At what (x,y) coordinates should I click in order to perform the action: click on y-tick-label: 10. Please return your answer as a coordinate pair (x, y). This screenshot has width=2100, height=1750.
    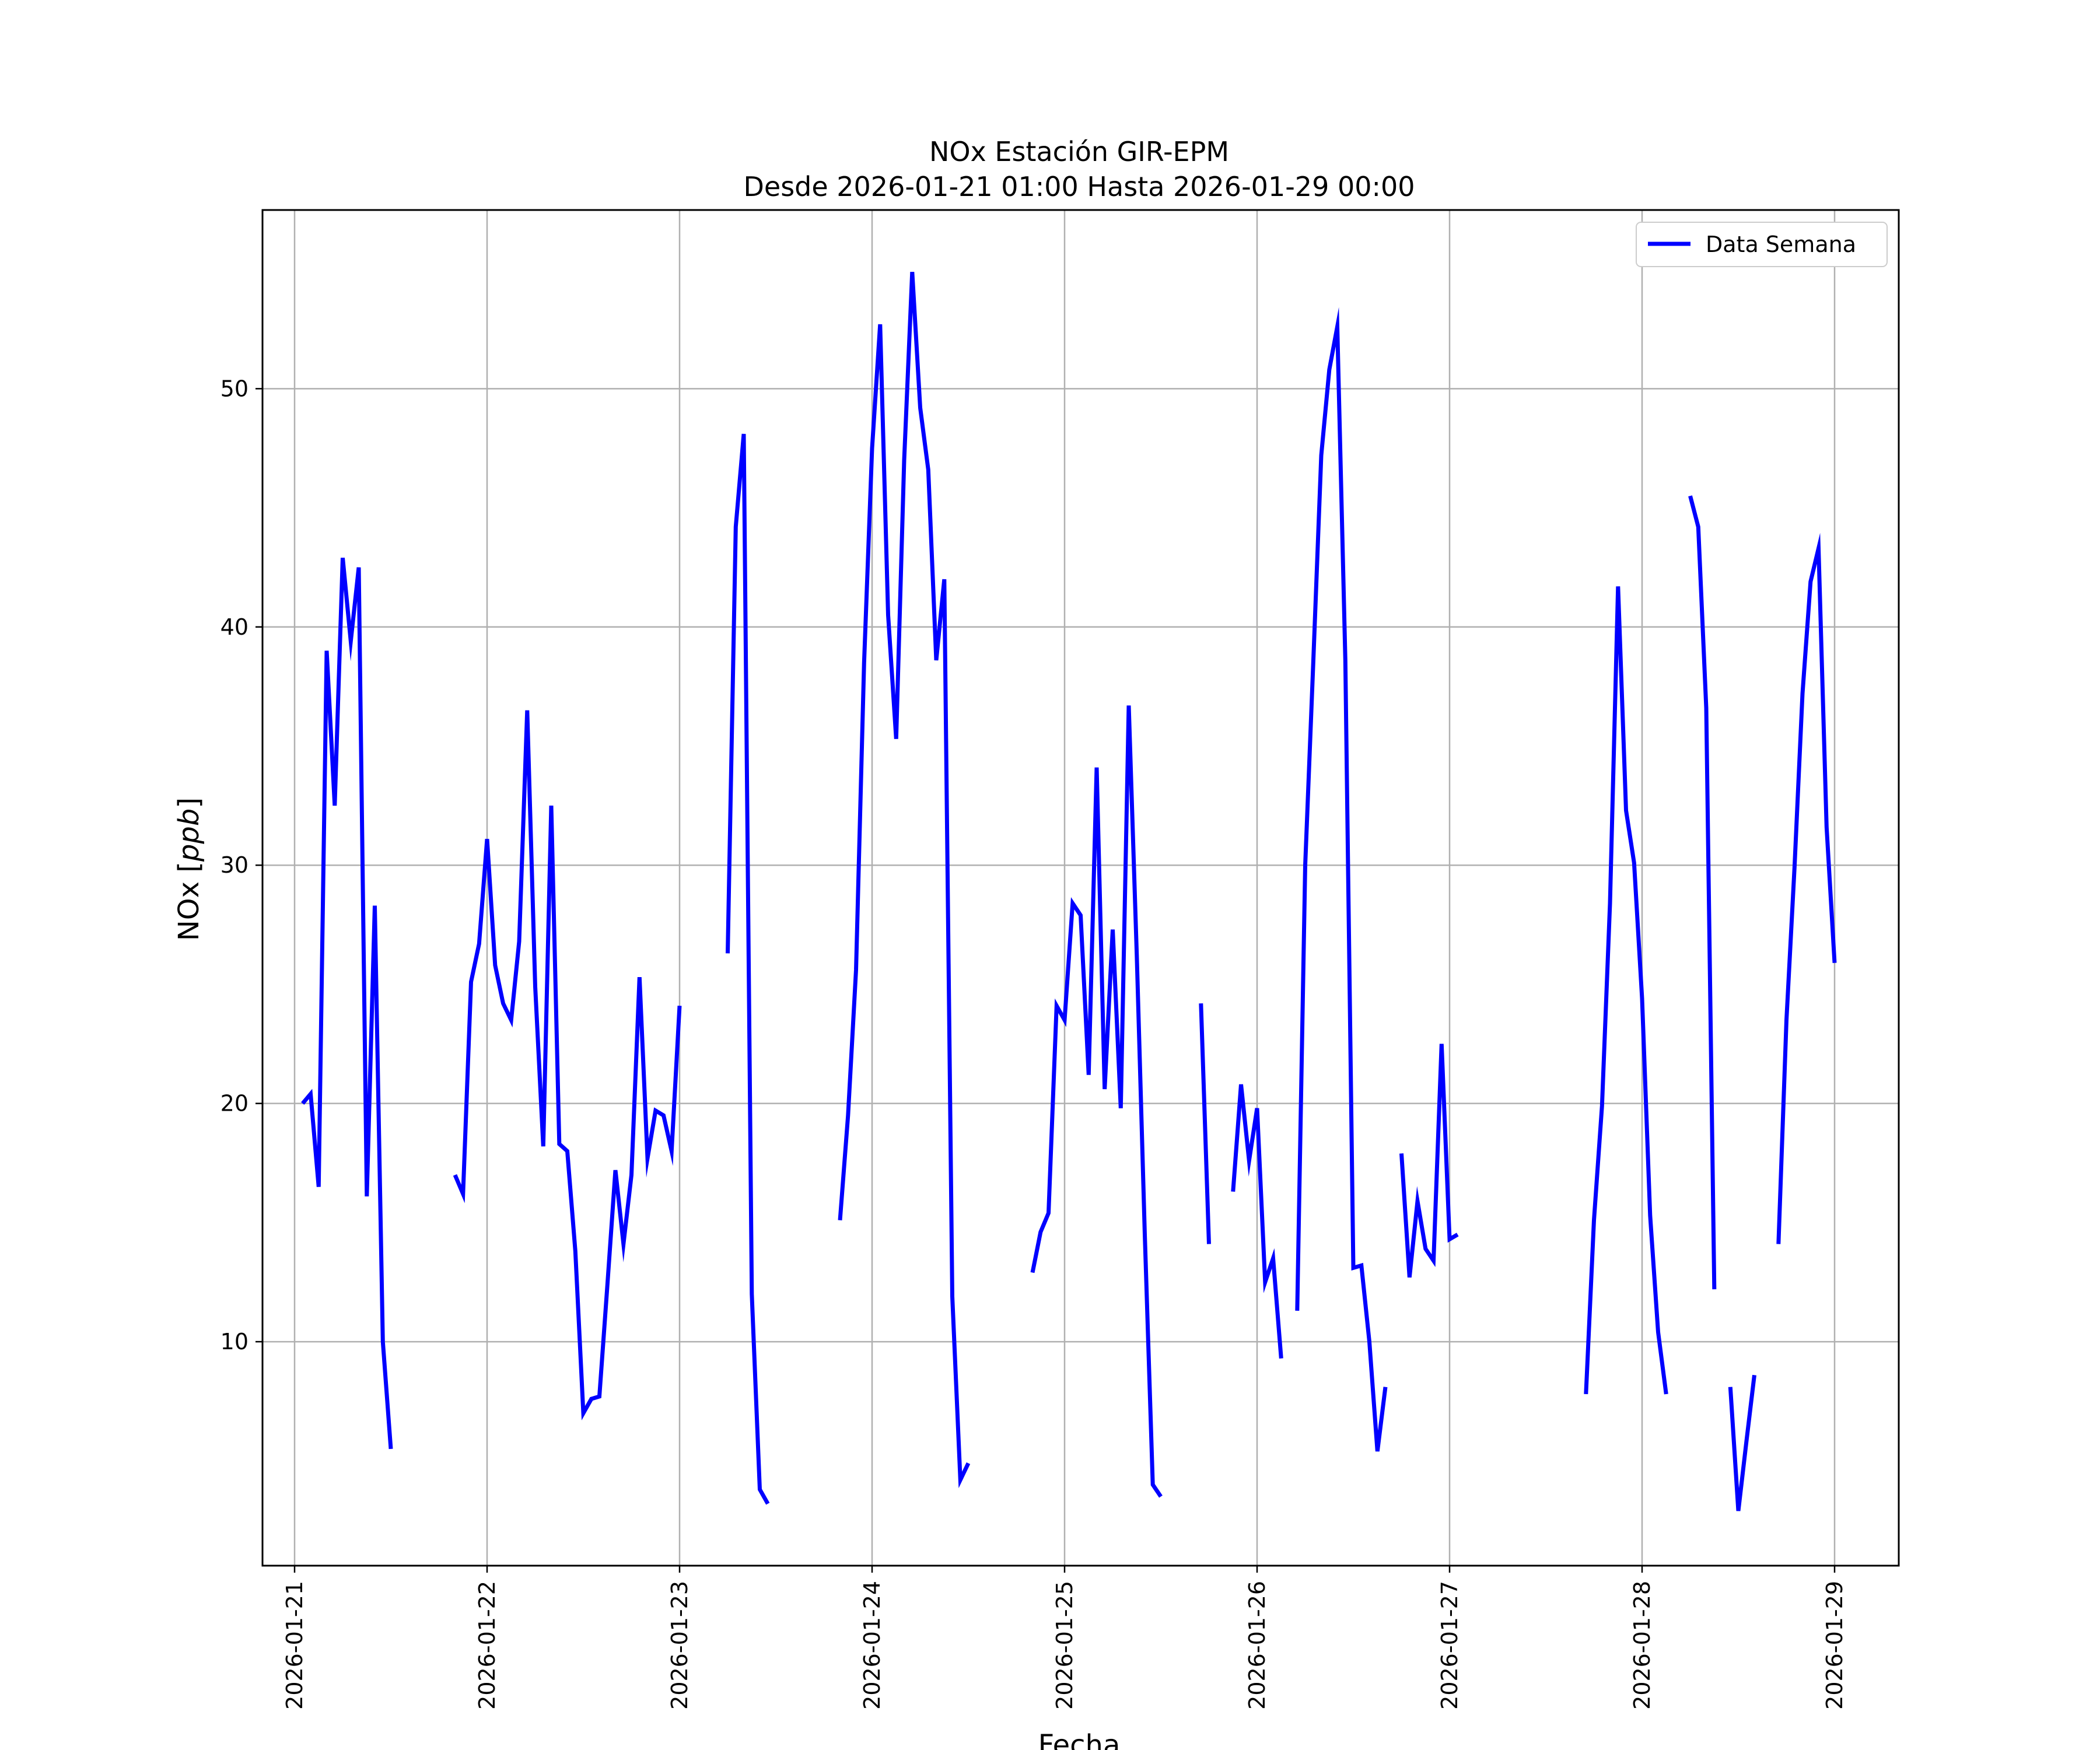
    Looking at the image, I should click on (235, 1342).